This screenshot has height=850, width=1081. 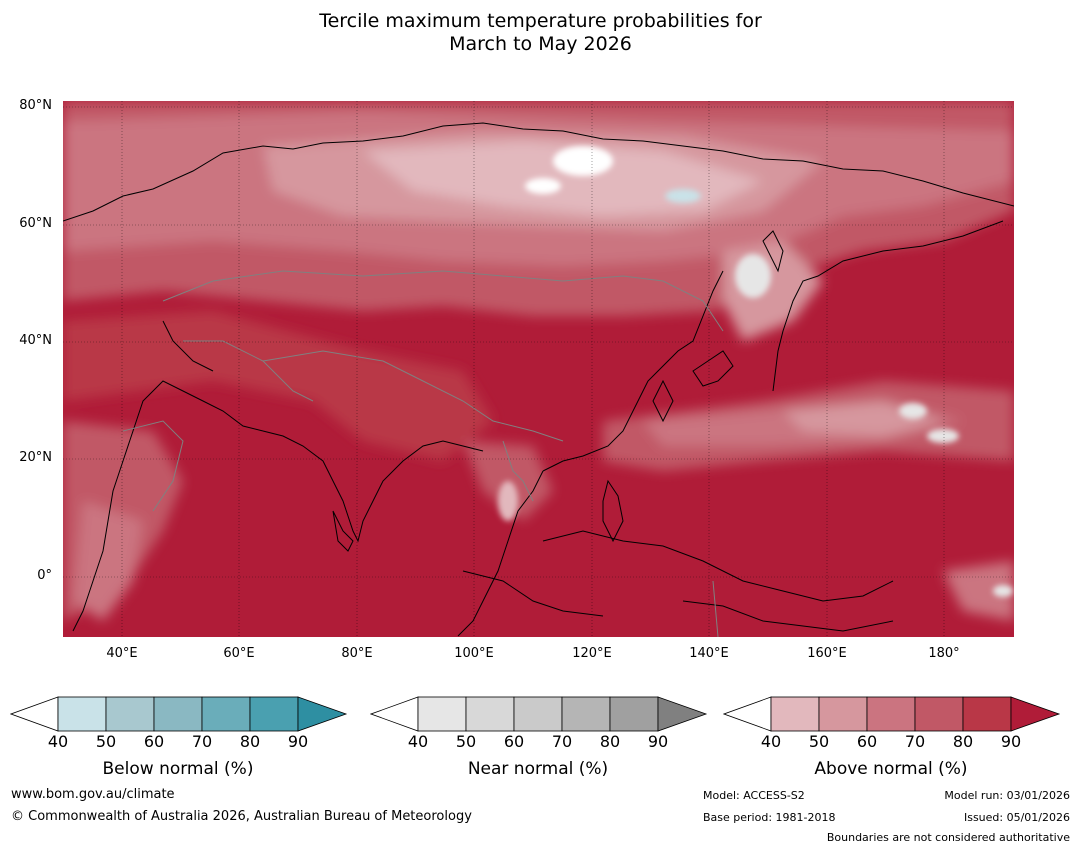 What do you see at coordinates (915, 741) in the screenshot?
I see `above-tick-70: 70` at bounding box center [915, 741].